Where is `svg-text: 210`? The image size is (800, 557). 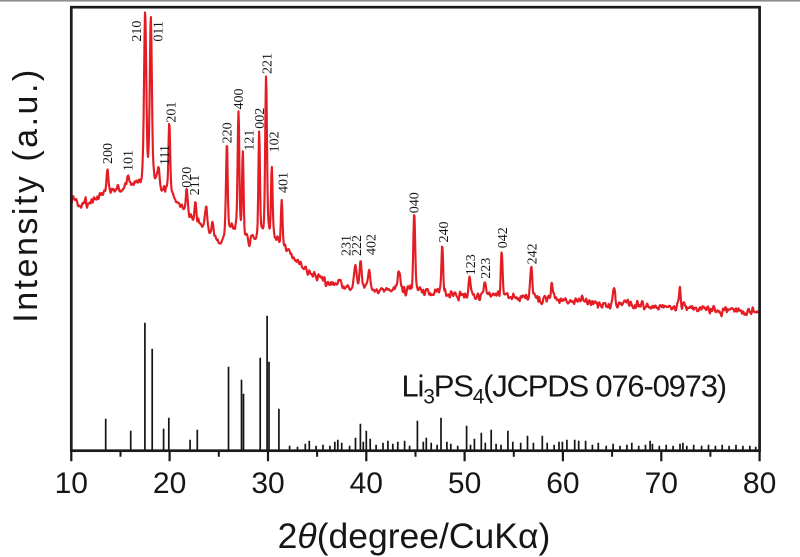 svg-text: 210 is located at coordinates (137, 31).